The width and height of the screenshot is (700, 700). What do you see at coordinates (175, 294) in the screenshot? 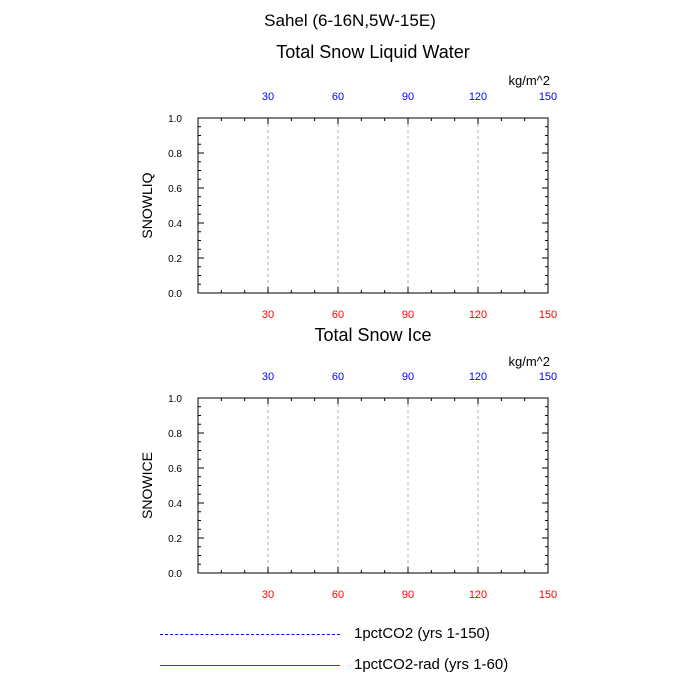
I see `y-tick-label-snowliq: 0.0` at bounding box center [175, 294].